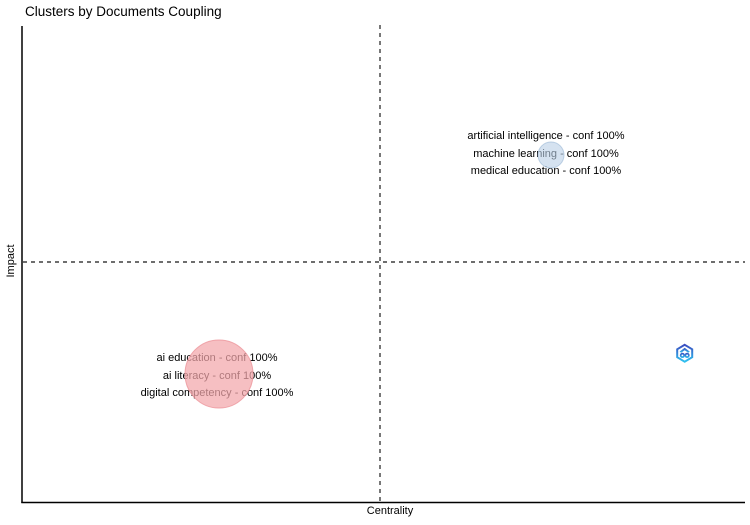 This screenshot has height=525, width=750. Describe the element at coordinates (687, 355) in the screenshot. I see `hexagon-right-dot-hole` at that location.